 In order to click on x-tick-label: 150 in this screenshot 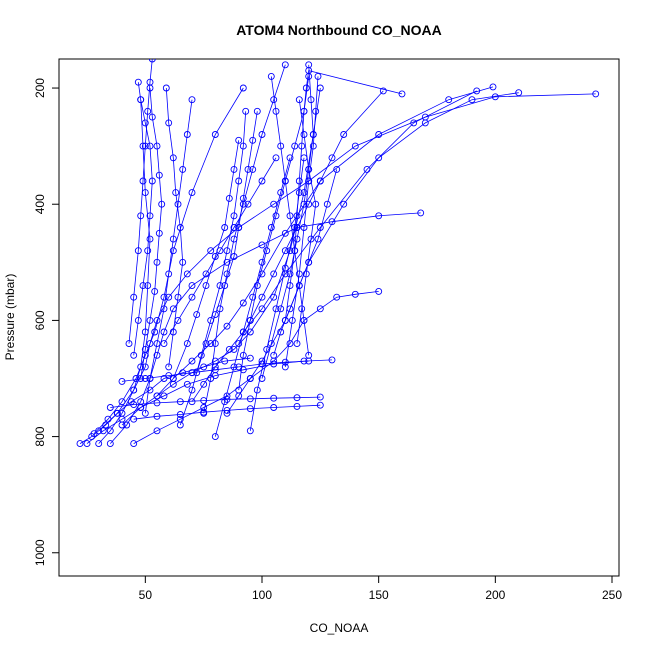, I will do `click(379, 595)`.